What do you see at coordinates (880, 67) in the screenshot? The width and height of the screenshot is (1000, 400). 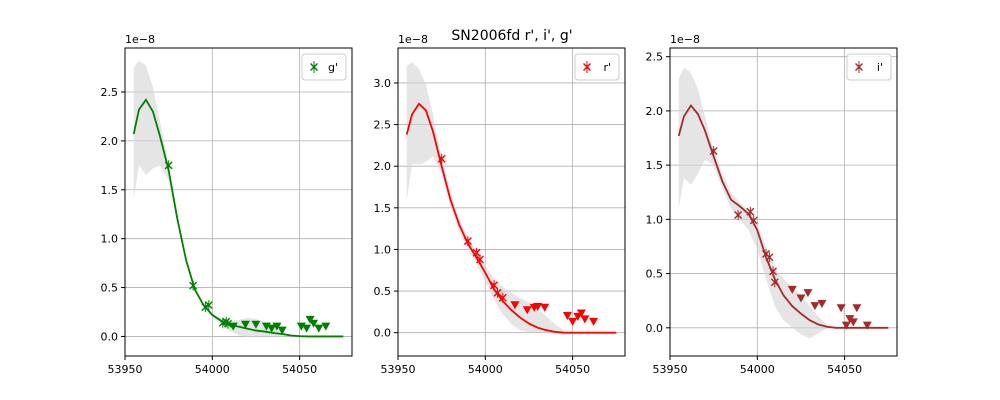 I see `legend-label: i'` at bounding box center [880, 67].